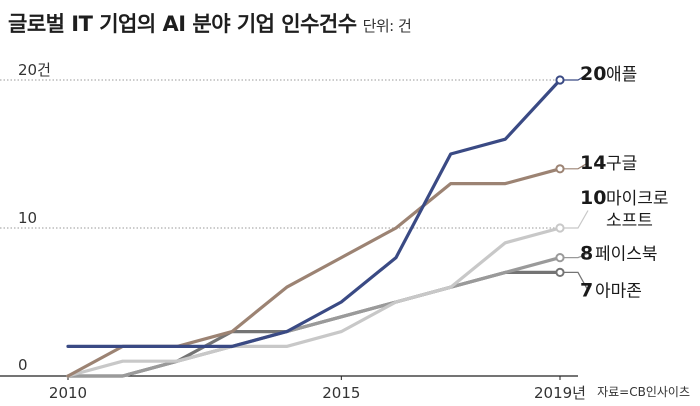  What do you see at coordinates (643, 392) in the screenshot?
I see `source-note: 자료=CB인사이츠` at bounding box center [643, 392].